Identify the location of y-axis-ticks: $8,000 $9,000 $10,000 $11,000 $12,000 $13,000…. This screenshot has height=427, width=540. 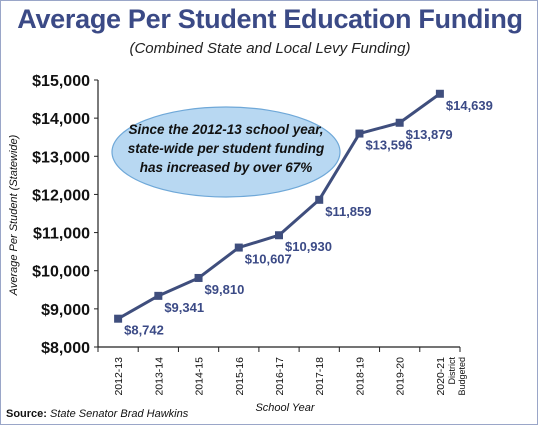
(65, 215).